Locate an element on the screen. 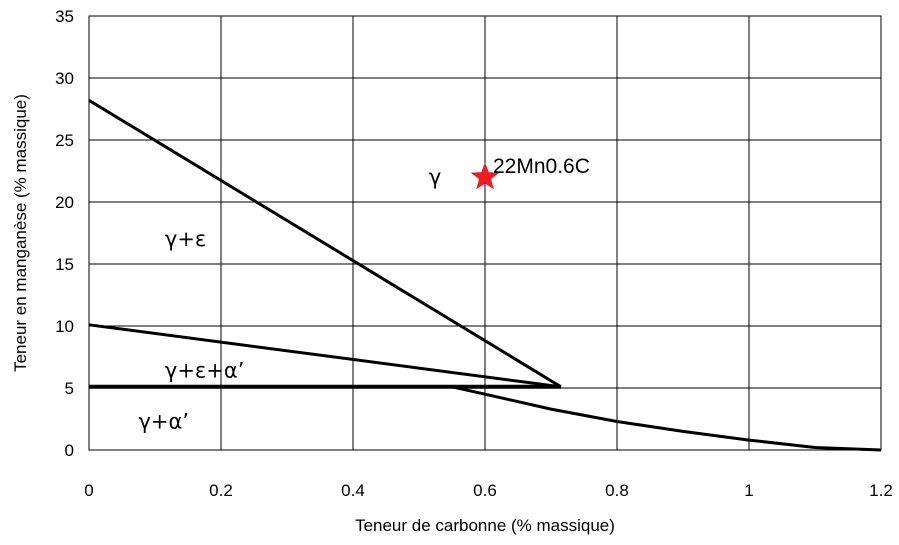 Image resolution: width=899 pixels, height=545 pixels. y-axis-title: Teneur en manganèse (% massique) is located at coordinates (20, 233).